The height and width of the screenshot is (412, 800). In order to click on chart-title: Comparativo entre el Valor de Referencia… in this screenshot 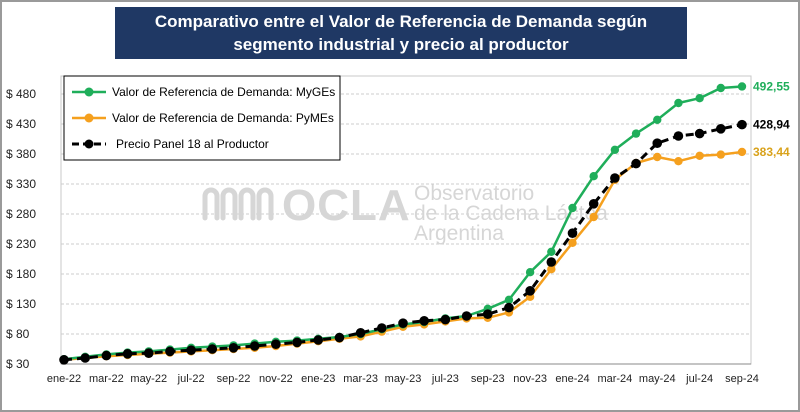, I will do `click(401, 33)`.